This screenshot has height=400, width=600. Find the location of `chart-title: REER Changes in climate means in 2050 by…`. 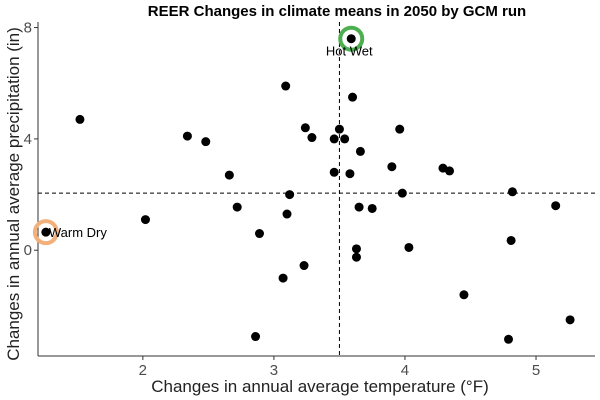

chart-title: REER Changes in climate means in 2050 by… is located at coordinates (337, 11).